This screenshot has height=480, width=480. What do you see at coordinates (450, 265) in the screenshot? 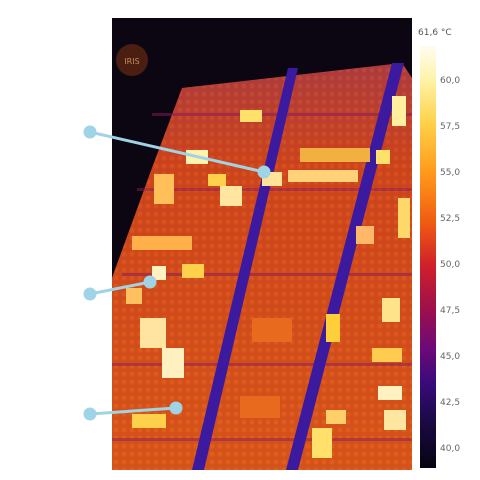
I see `scale-tick: 50,0` at bounding box center [450, 265].